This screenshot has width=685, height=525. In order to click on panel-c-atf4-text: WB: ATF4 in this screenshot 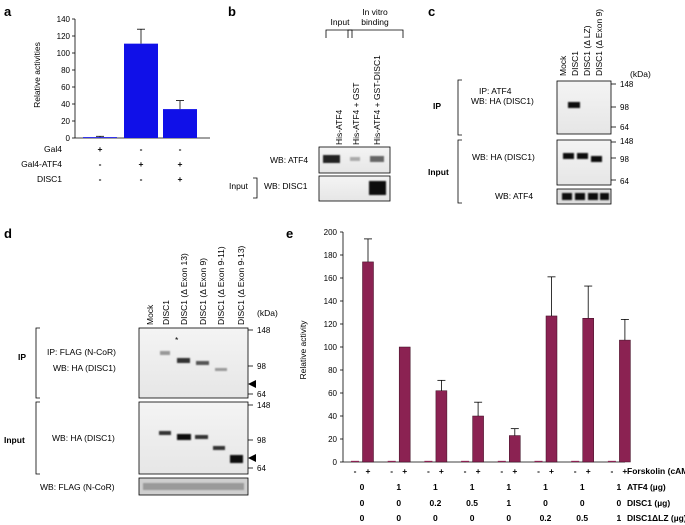, I will do `click(514, 196)`.